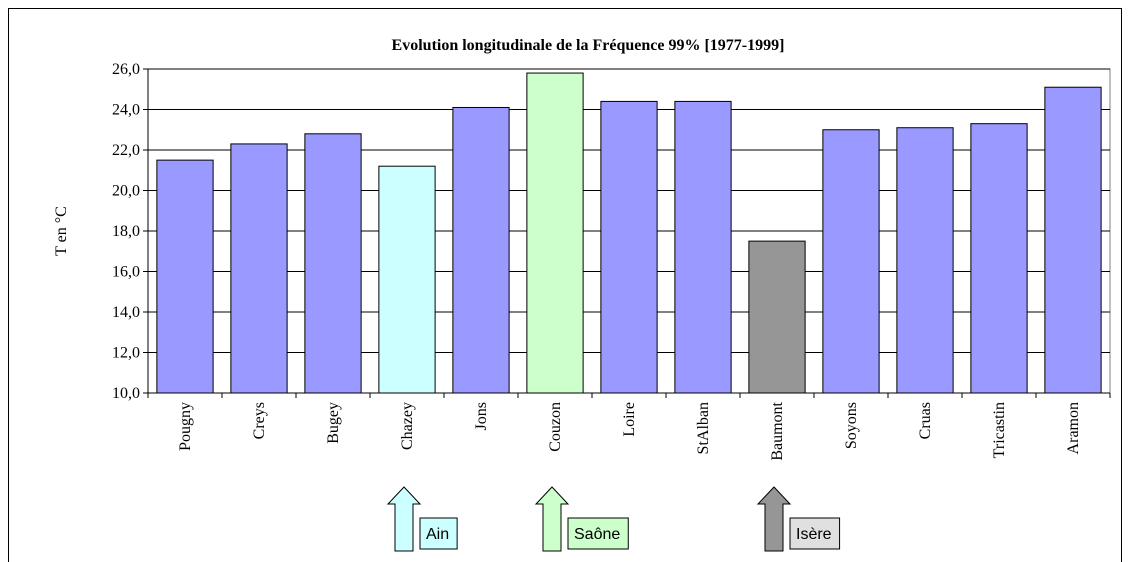  What do you see at coordinates (185, 426) in the screenshot?
I see `x-tick-label: Pougny` at bounding box center [185, 426].